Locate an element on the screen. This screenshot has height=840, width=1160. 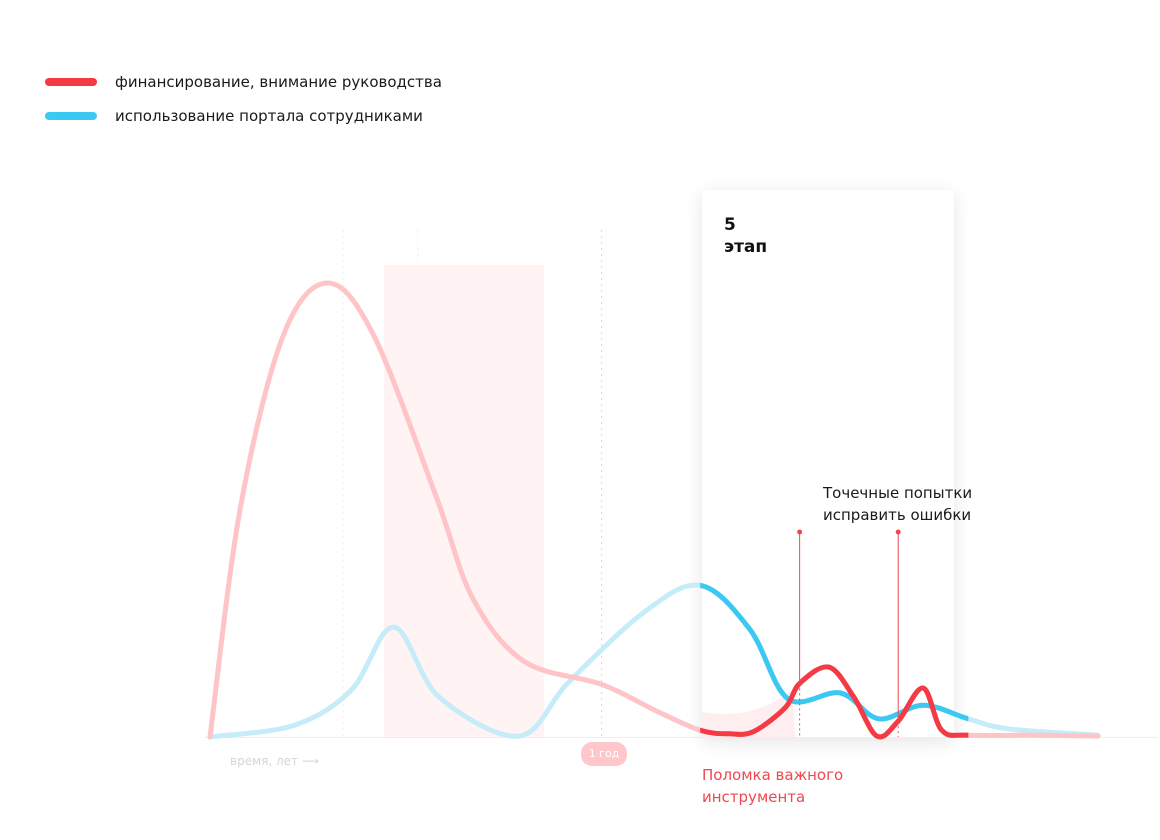
annotation-break-line1: Поломка важного is located at coordinates (773, 775).